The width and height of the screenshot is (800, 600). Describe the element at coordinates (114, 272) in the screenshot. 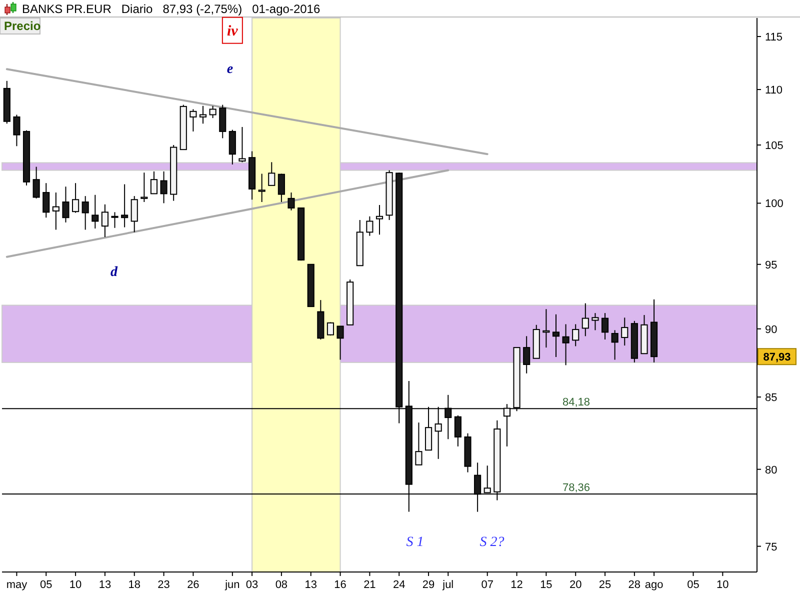

I see `annotation: d` at that location.